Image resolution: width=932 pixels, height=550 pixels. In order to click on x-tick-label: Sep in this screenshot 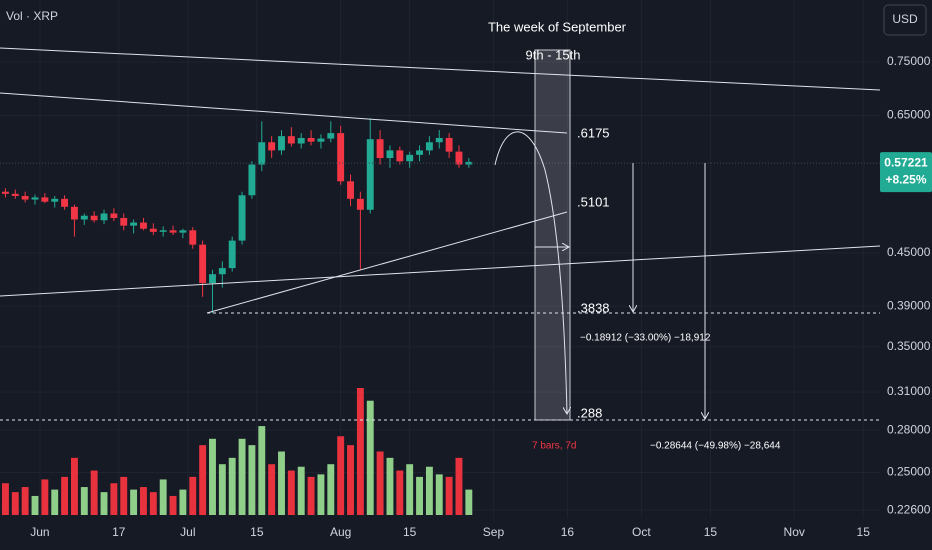, I will do `click(494, 532)`.